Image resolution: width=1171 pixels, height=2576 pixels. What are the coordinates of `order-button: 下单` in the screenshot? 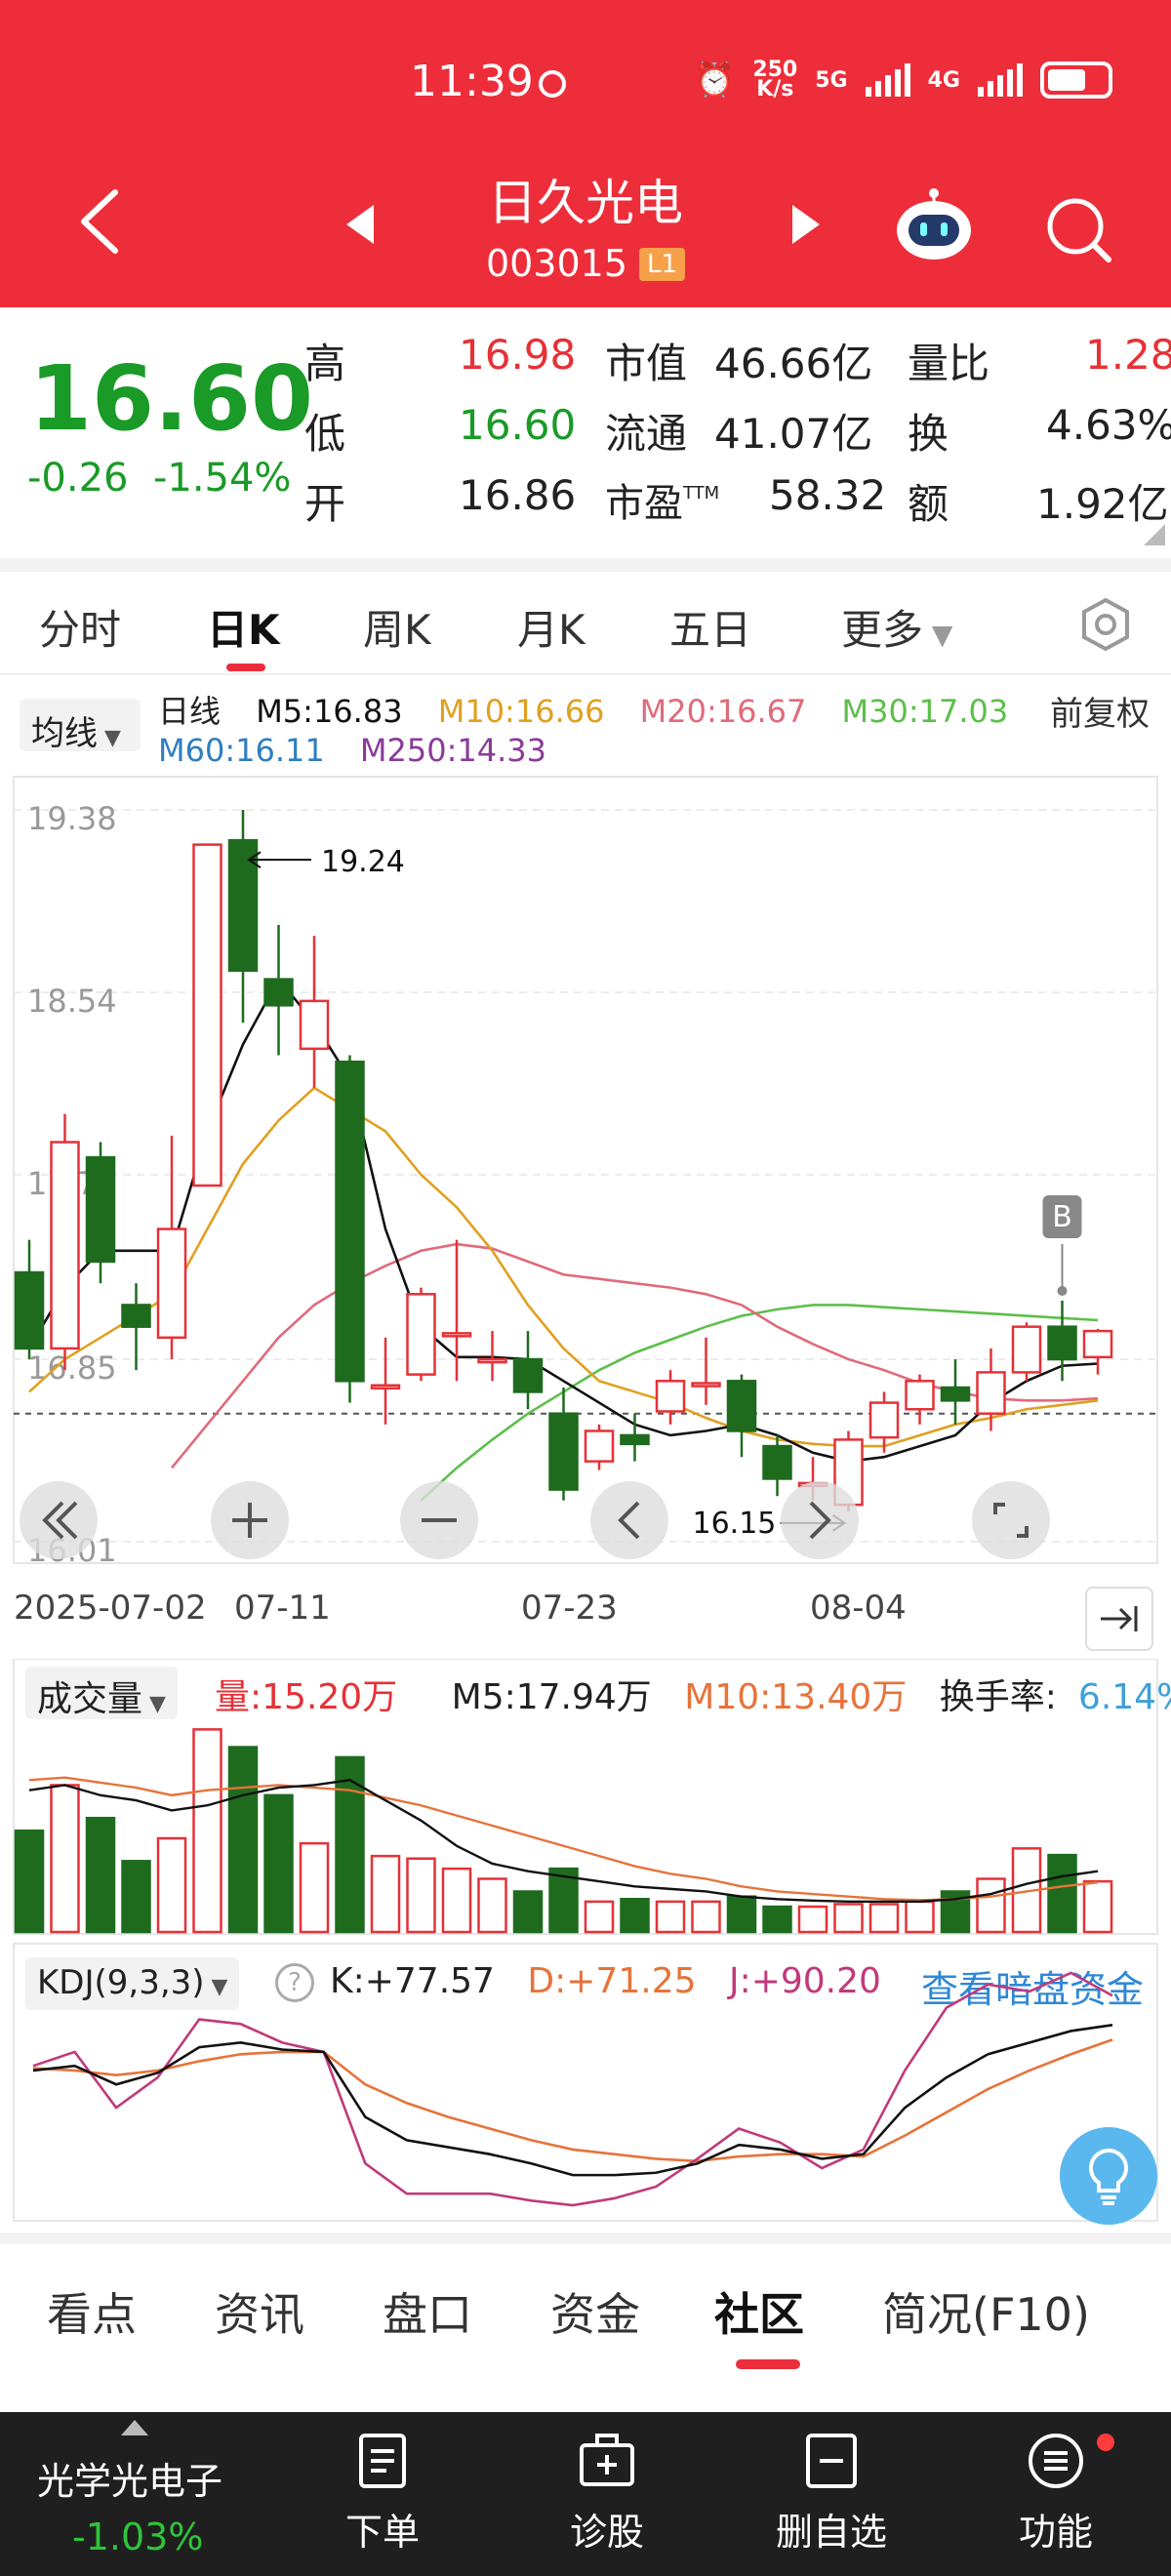 It's located at (382, 2493).